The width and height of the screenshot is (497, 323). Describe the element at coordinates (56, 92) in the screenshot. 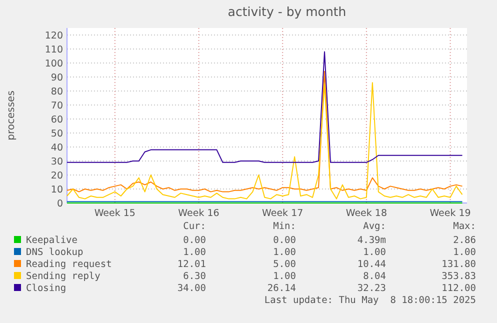

I see `y-tick-label: 80` at that location.